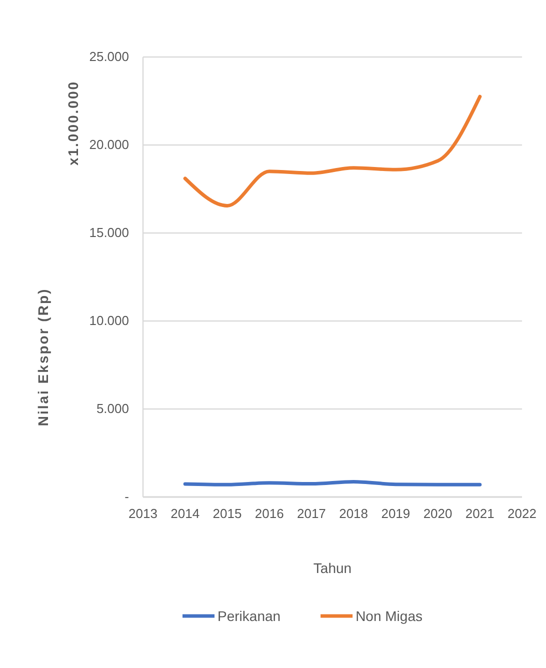 The width and height of the screenshot is (546, 668). What do you see at coordinates (395, 514) in the screenshot?
I see `x-tick-label: 2019` at bounding box center [395, 514].